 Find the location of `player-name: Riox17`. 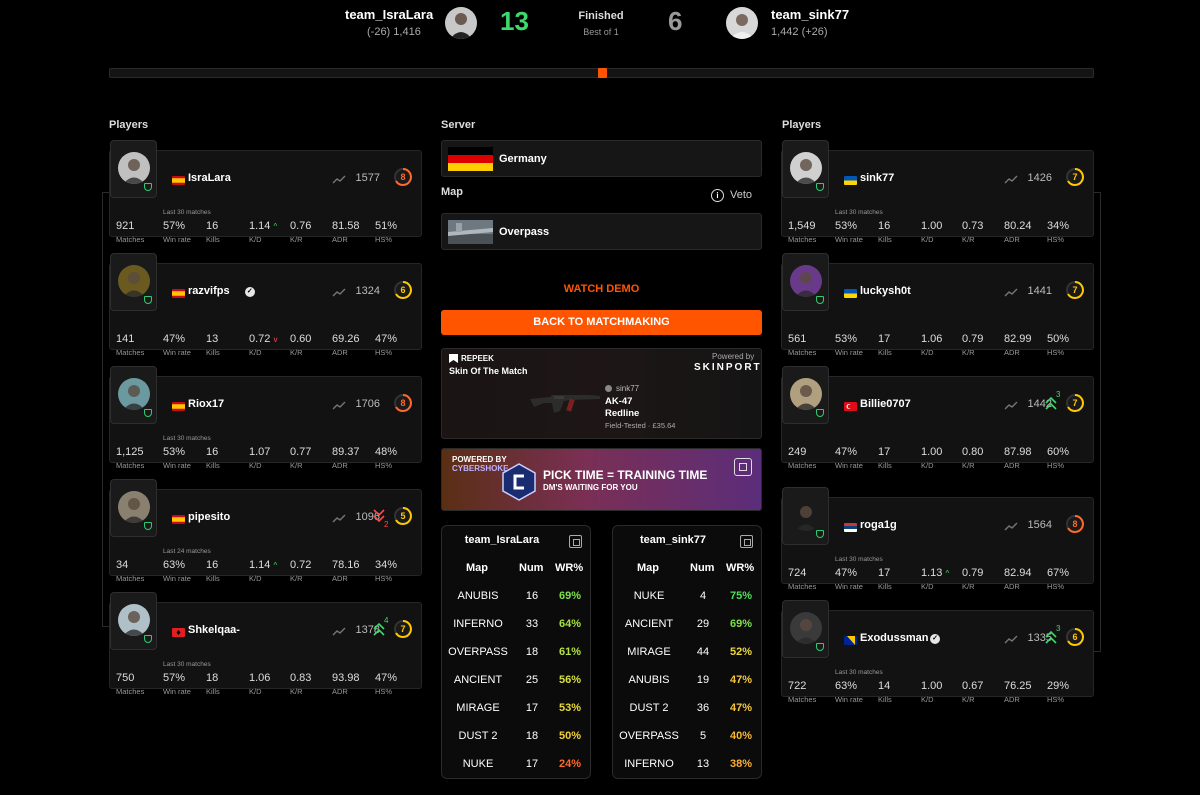

player-name: Riox17 is located at coordinates (206, 404).